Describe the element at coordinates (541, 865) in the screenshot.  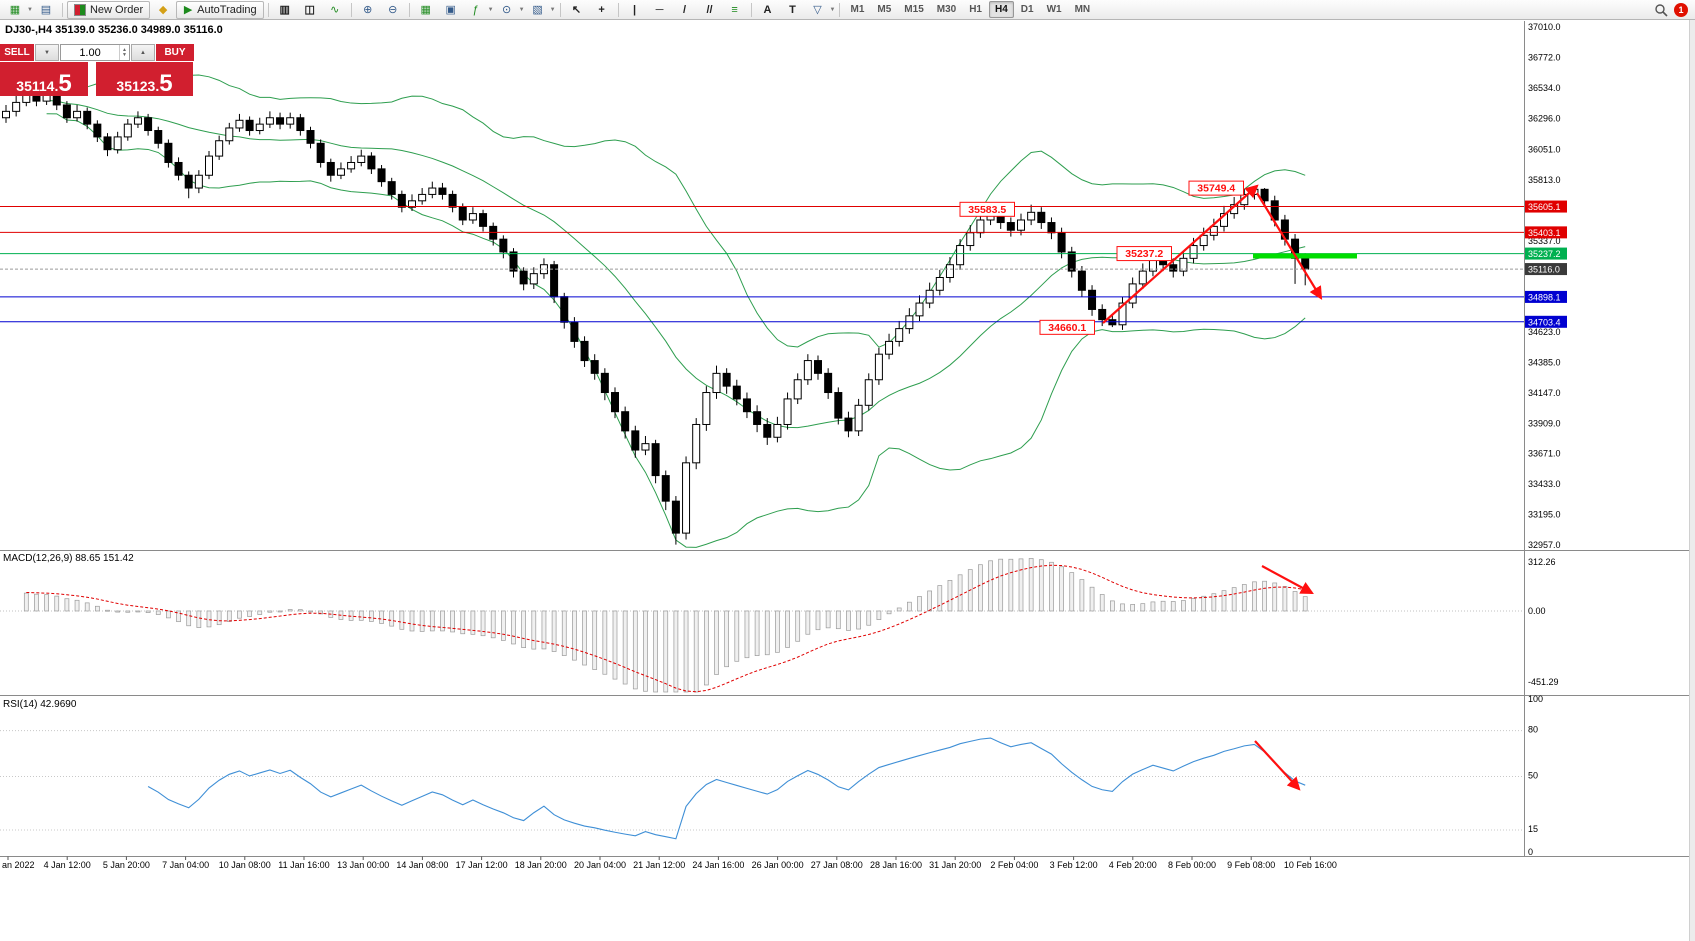
I see `svg-text: 18 Jan 20:00` at that location.